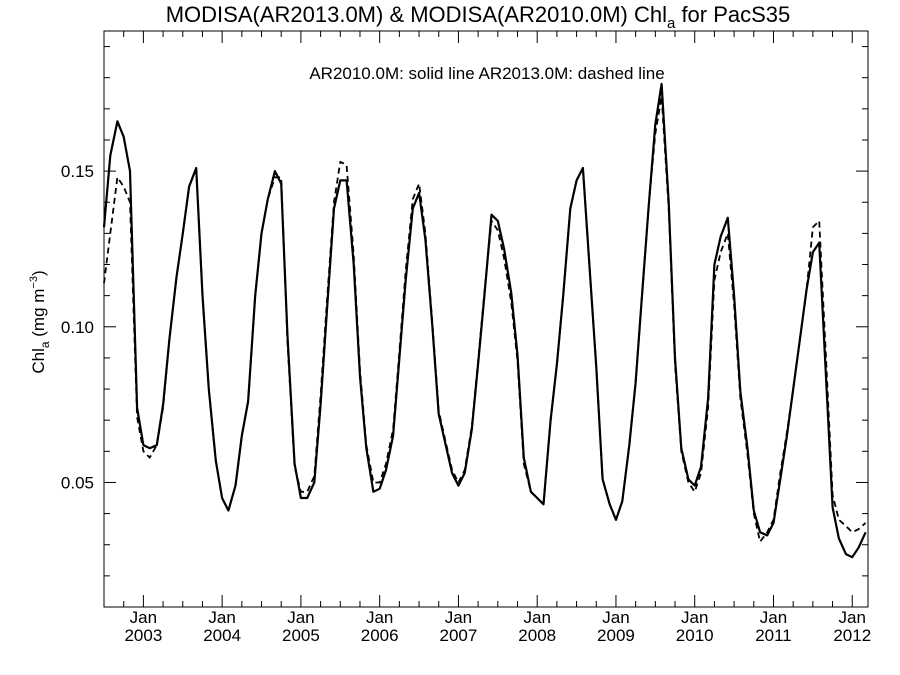 The image size is (900, 675). What do you see at coordinates (143, 635) in the screenshot?
I see `x-tick-year-label: 2003` at bounding box center [143, 635].